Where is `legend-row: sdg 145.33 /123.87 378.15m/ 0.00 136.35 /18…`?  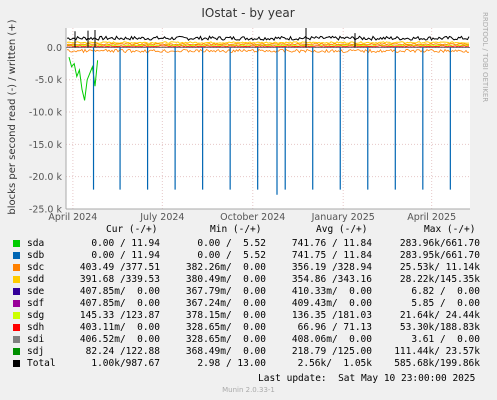
legend-row: sdg 145.33 /123.87 378.15m/ 0.00 136.35 /18… is located at coordinates (248, 316).